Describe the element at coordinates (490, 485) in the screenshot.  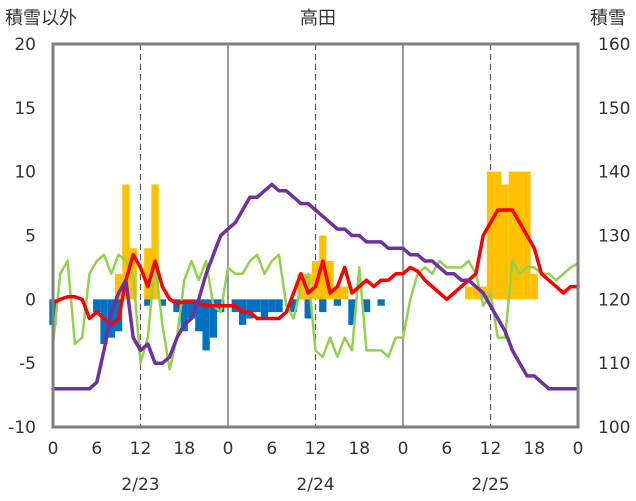
I see `date-label: 2/25` at that location.